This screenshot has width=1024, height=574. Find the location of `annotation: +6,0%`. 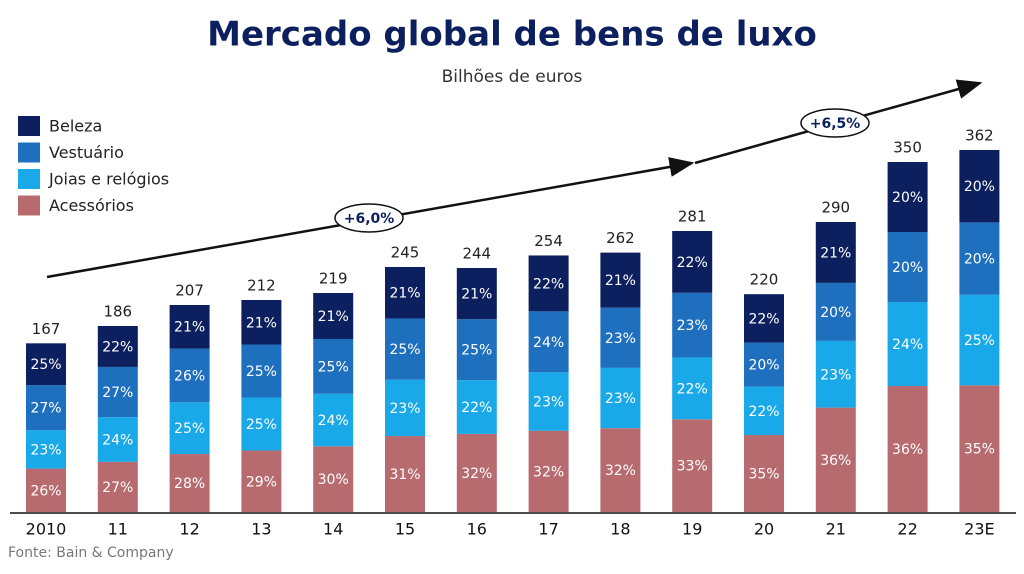

annotation: +6,0% is located at coordinates (369, 219).